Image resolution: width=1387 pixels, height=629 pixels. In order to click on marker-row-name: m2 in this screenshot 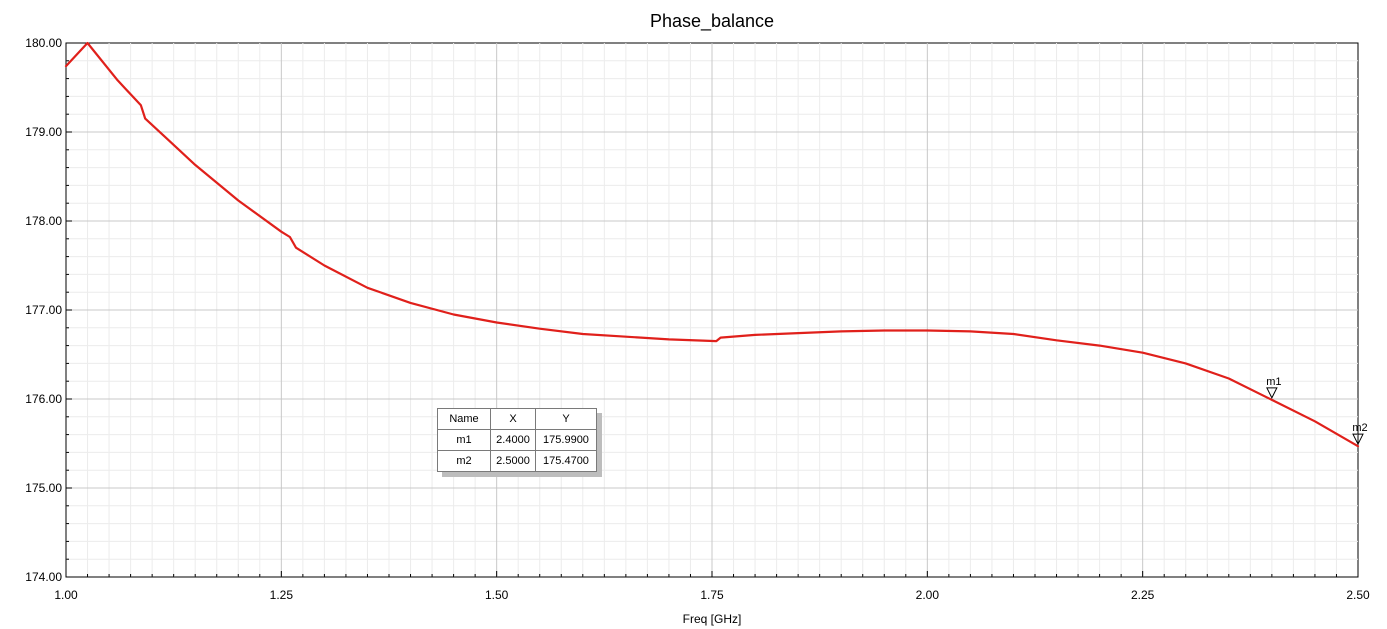, I will do `click(464, 461)`.